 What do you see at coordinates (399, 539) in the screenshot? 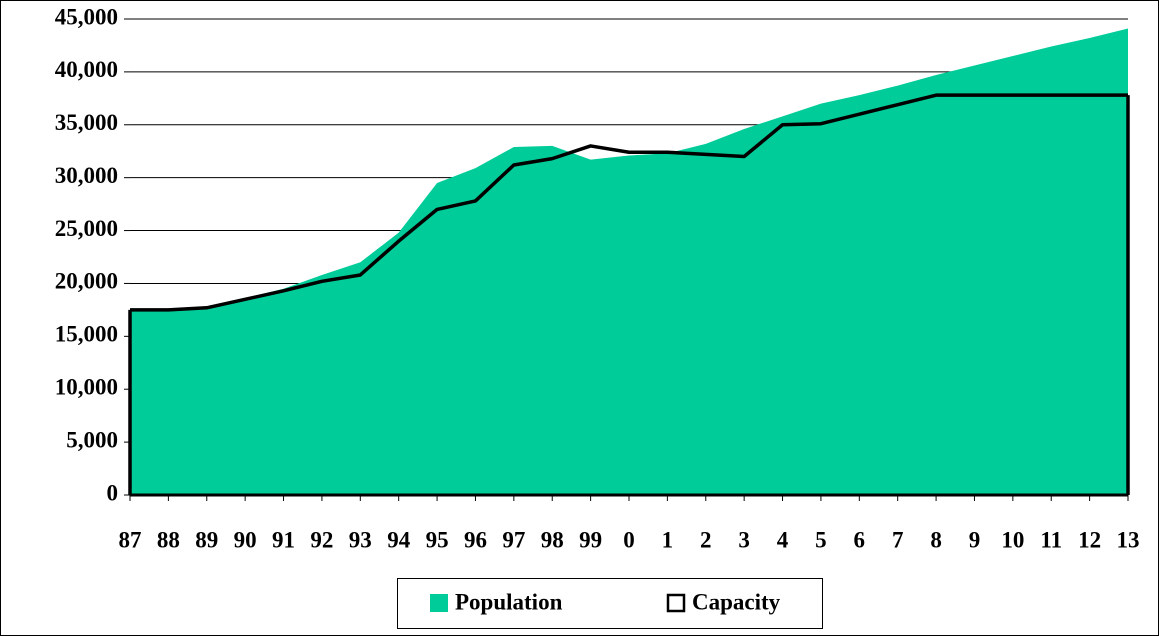
I see `x-tick-label: 94` at bounding box center [399, 539].